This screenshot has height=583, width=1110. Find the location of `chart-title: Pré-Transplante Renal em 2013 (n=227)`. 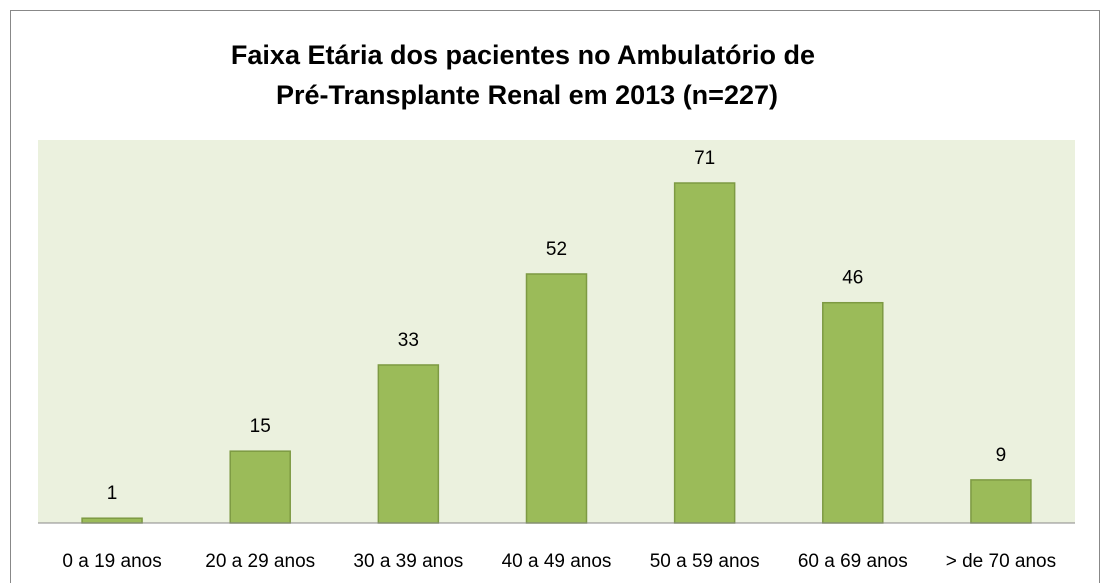

chart-title: Pré-Transplante Renal em 2013 (n=227) is located at coordinates (527, 95).